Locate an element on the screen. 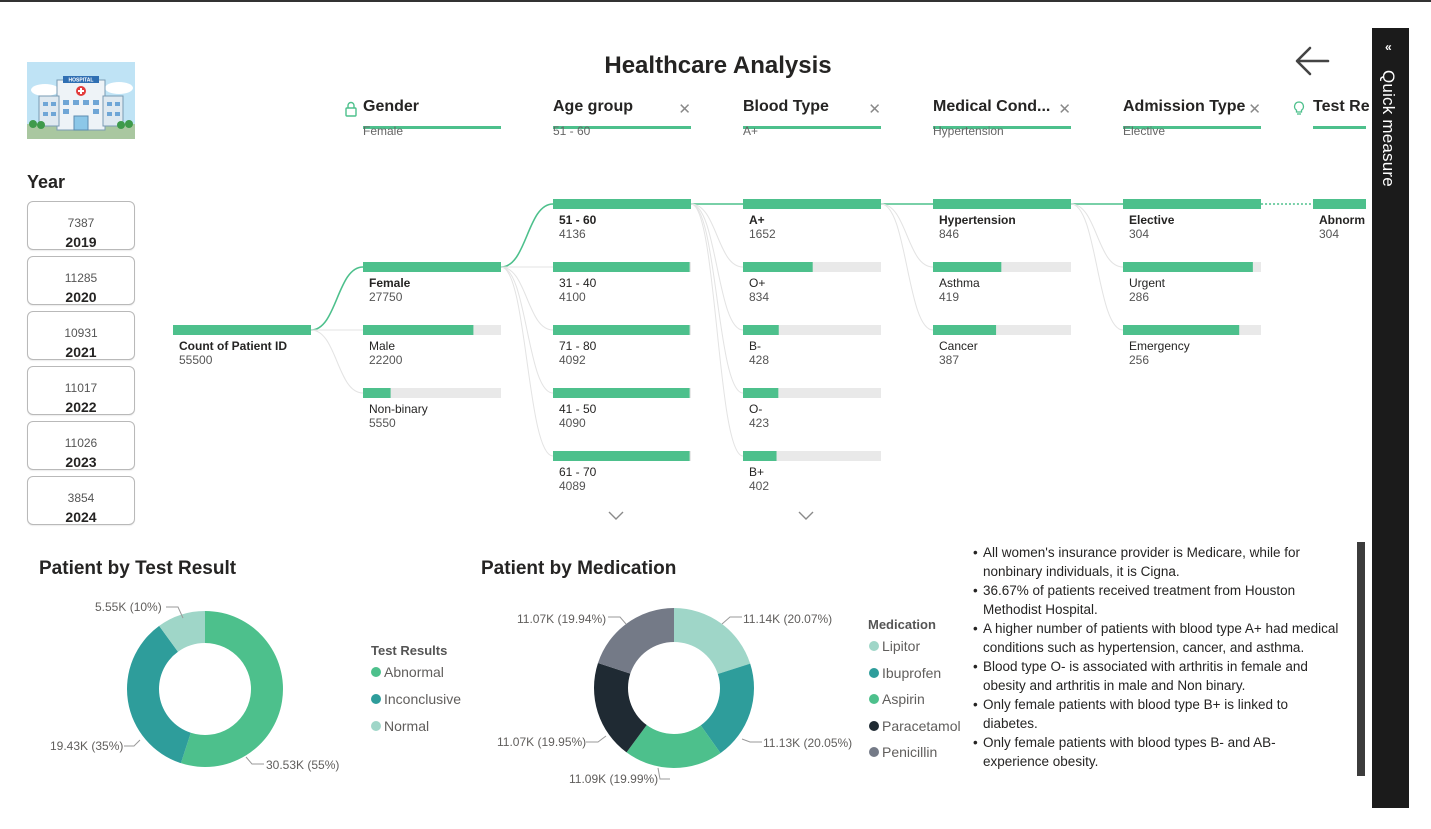  tree-node-value: 22200 is located at coordinates (386, 360).